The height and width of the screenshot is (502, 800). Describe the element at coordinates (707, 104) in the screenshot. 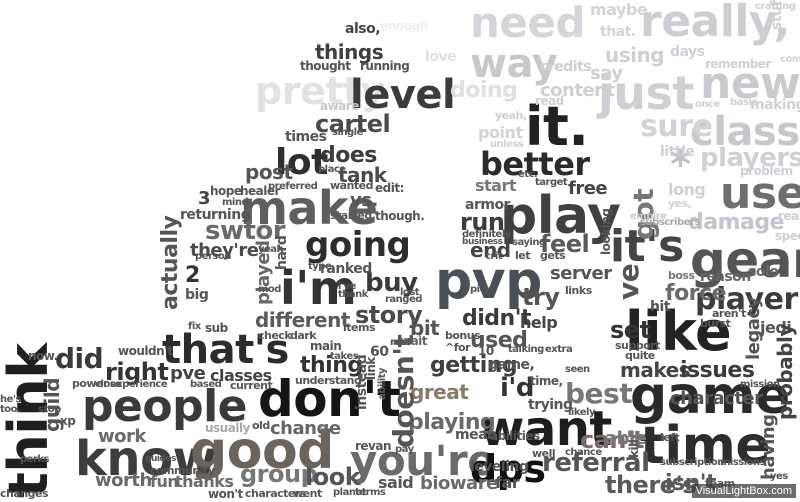

I see `cloud-word: once` at that location.